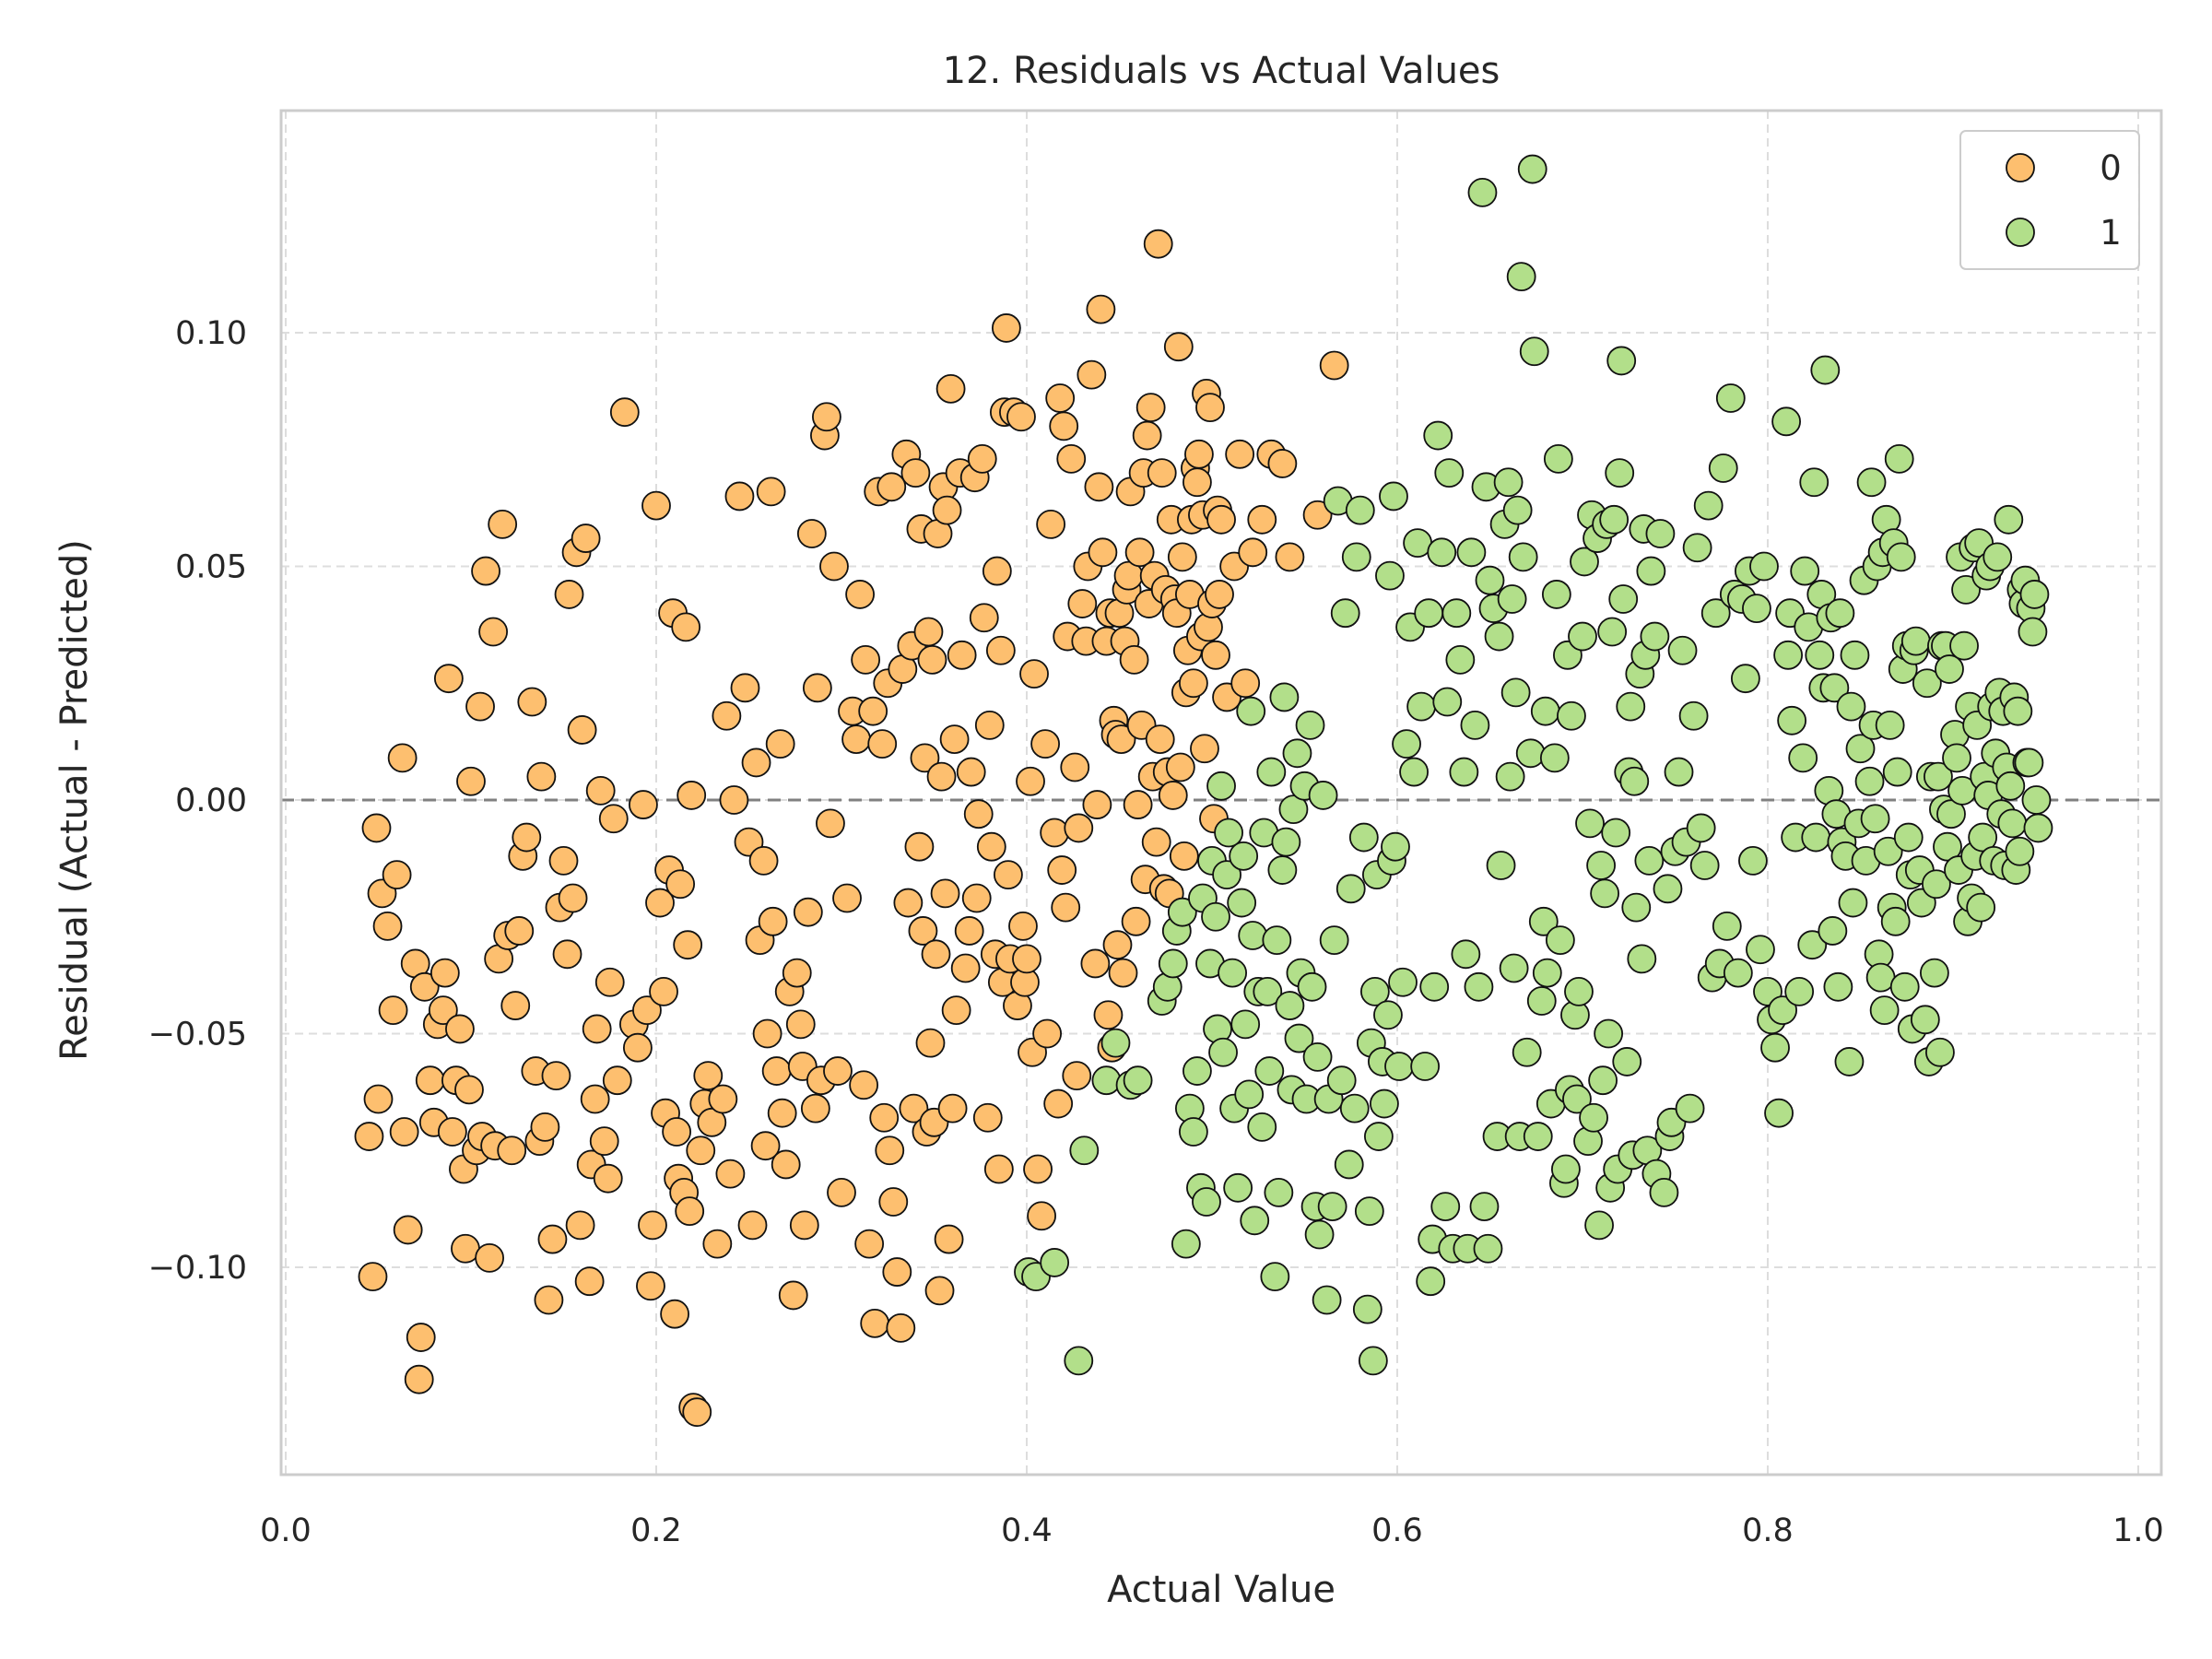 This screenshot has height=1659, width=2212. Describe the element at coordinates (2111, 168) in the screenshot. I see `legend-label-0: 0` at that location.